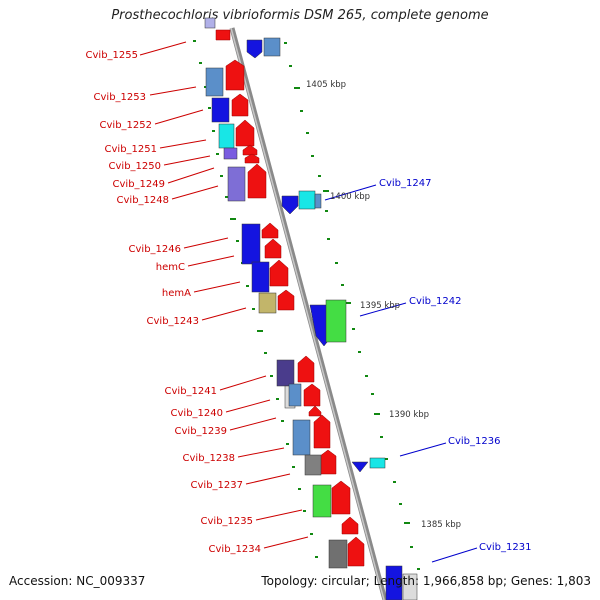  What do you see at coordinates (176, 293) in the screenshot?
I see `gene-label: hemA` at bounding box center [176, 293].